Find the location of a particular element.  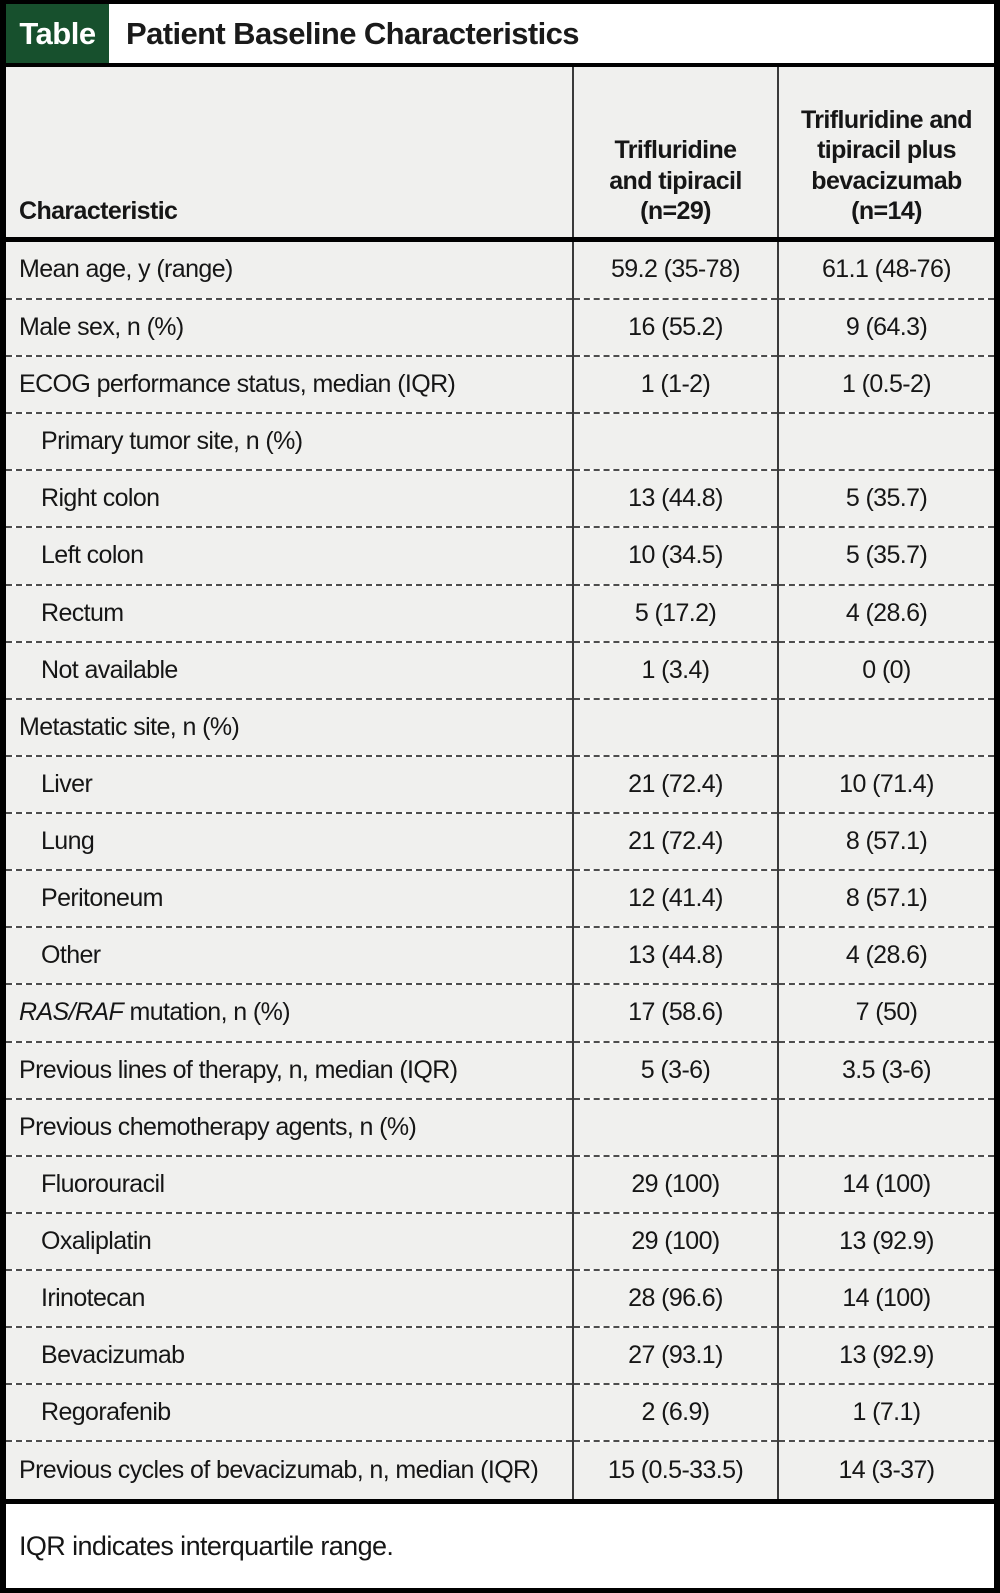

table-row: Not available 1 (3.4) 0 (0) is located at coordinates (500, 669).